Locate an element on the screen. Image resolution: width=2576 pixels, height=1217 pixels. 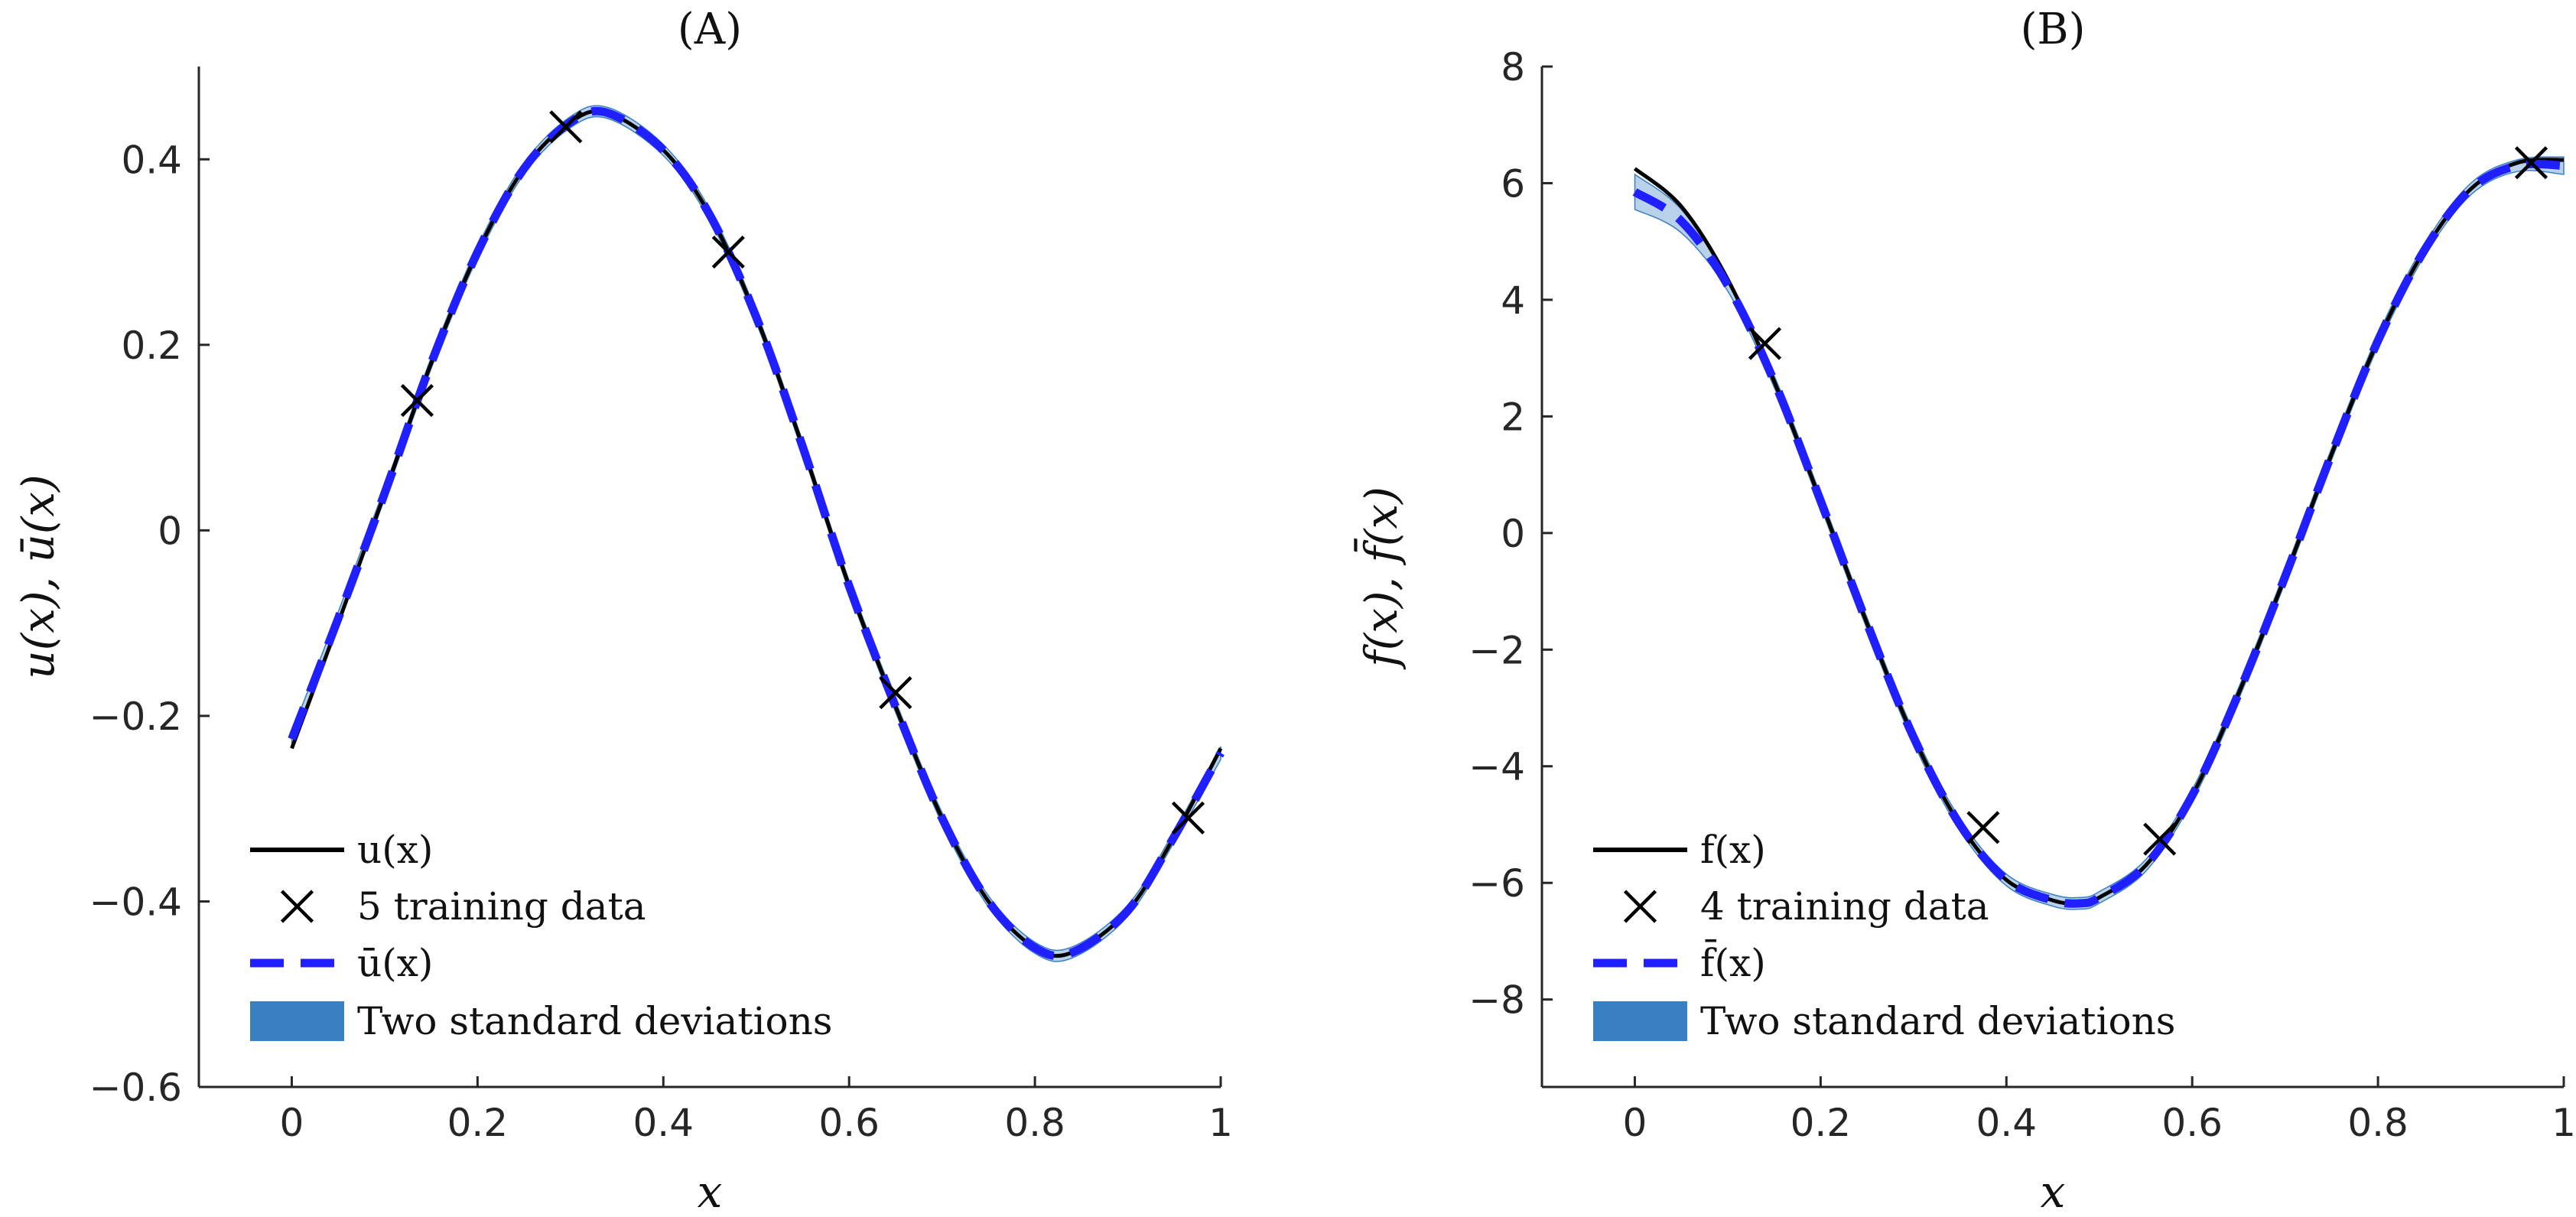
chart-b-legend-label: f̄(x) is located at coordinates (1733, 962).